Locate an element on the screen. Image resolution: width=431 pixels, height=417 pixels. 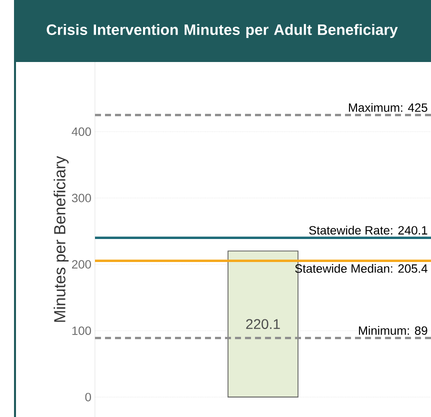
y-tick-label: 300 is located at coordinates (82, 198).